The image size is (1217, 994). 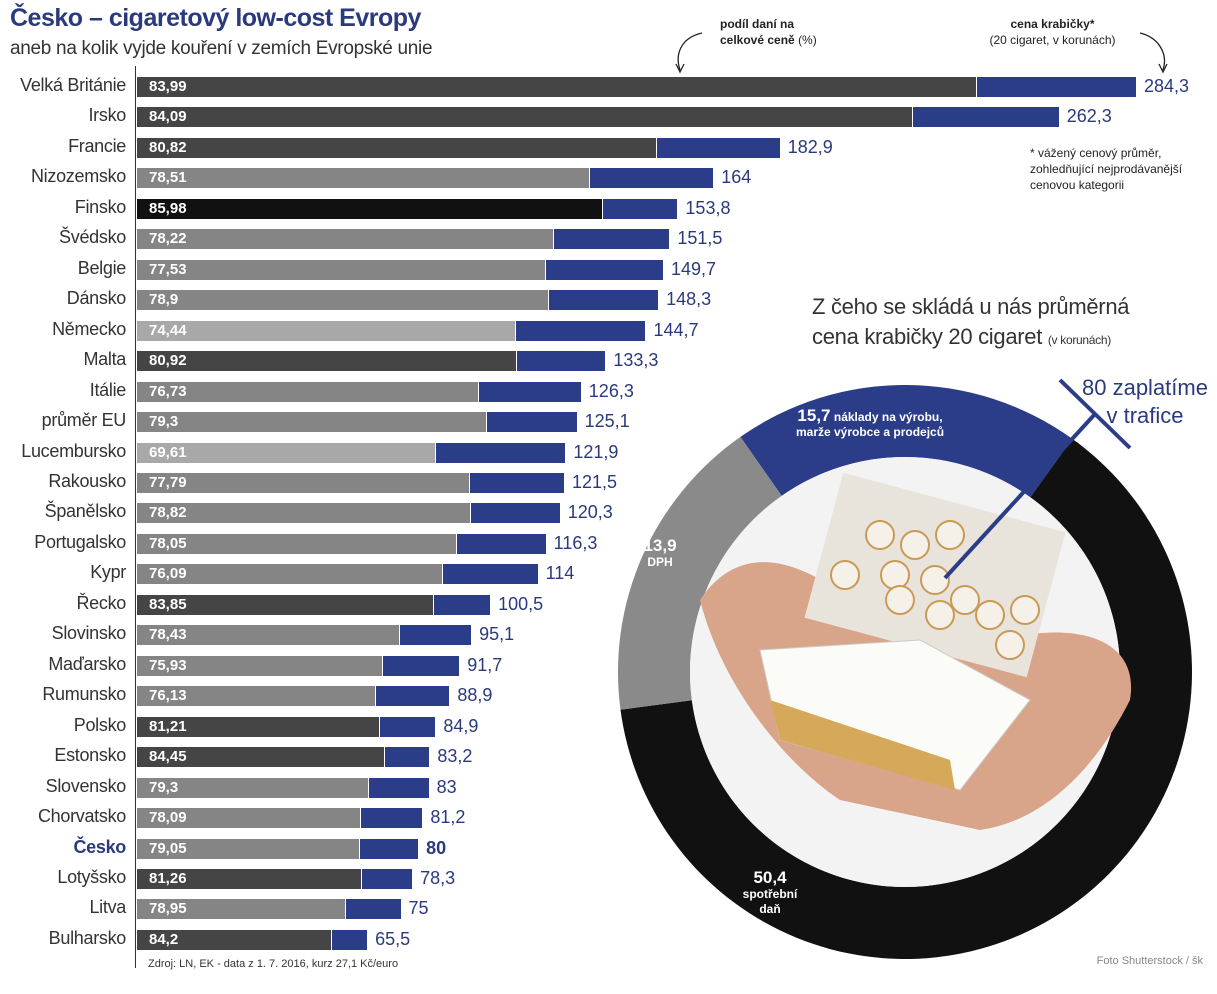 I want to click on country-label: Německo, so click(x=89, y=328).